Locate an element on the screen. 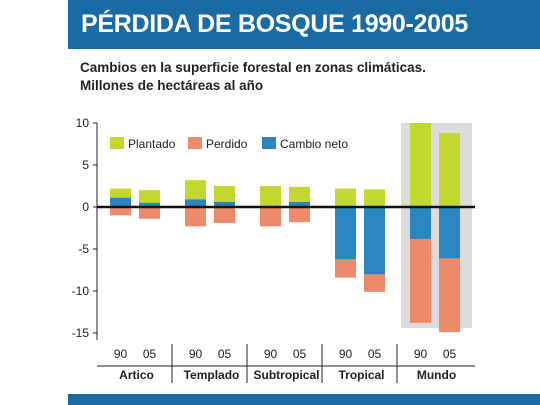 This screenshot has height=405, width=540. legend-label: Perdido is located at coordinates (227, 144).